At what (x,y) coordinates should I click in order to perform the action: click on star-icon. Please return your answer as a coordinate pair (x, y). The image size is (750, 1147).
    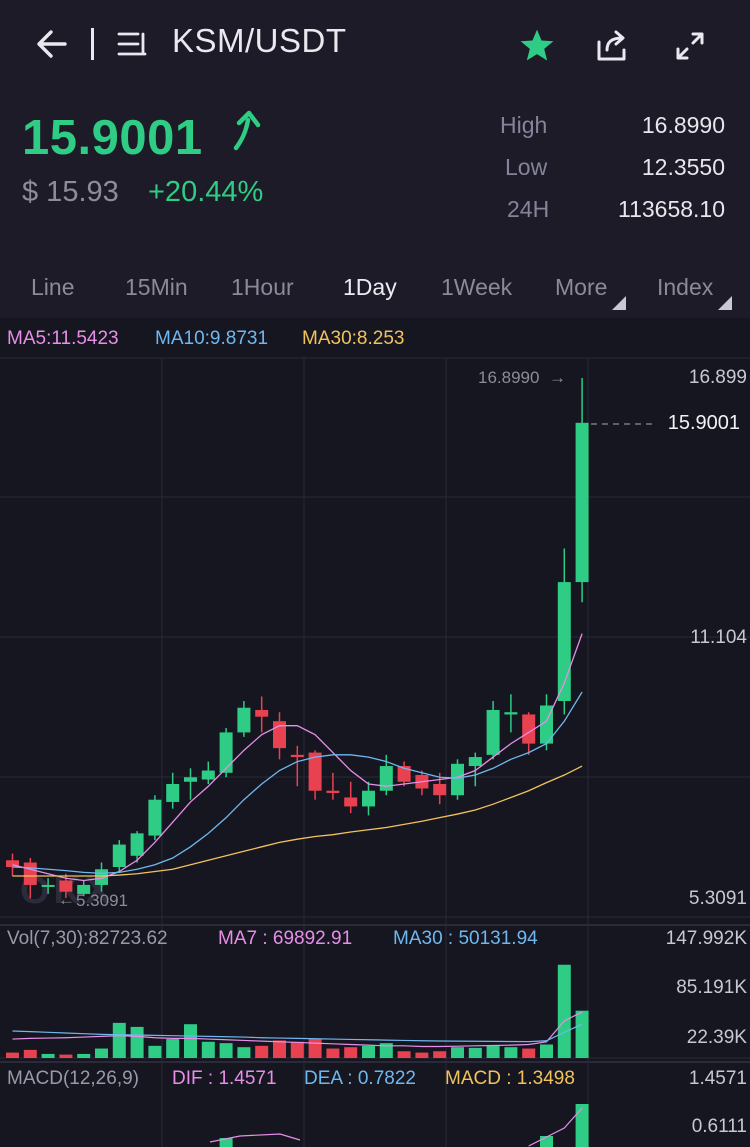
    Looking at the image, I should click on (537, 46).